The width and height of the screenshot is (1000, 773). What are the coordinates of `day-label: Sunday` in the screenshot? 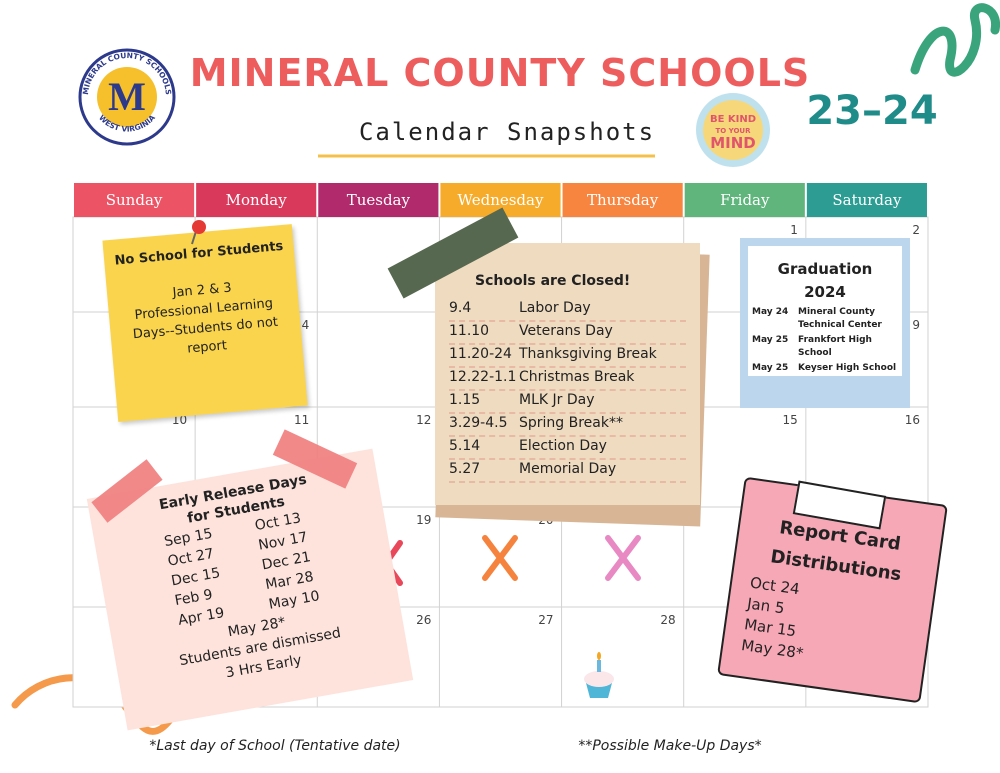 It's located at (134, 200).